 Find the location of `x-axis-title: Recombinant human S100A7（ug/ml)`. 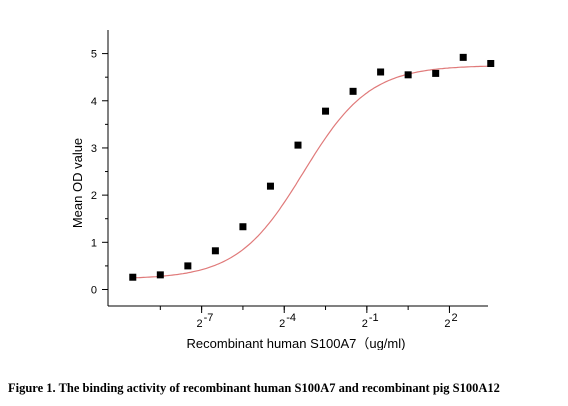

x-axis-title: Recombinant human S100A7（ug/ml) is located at coordinates (296, 343).